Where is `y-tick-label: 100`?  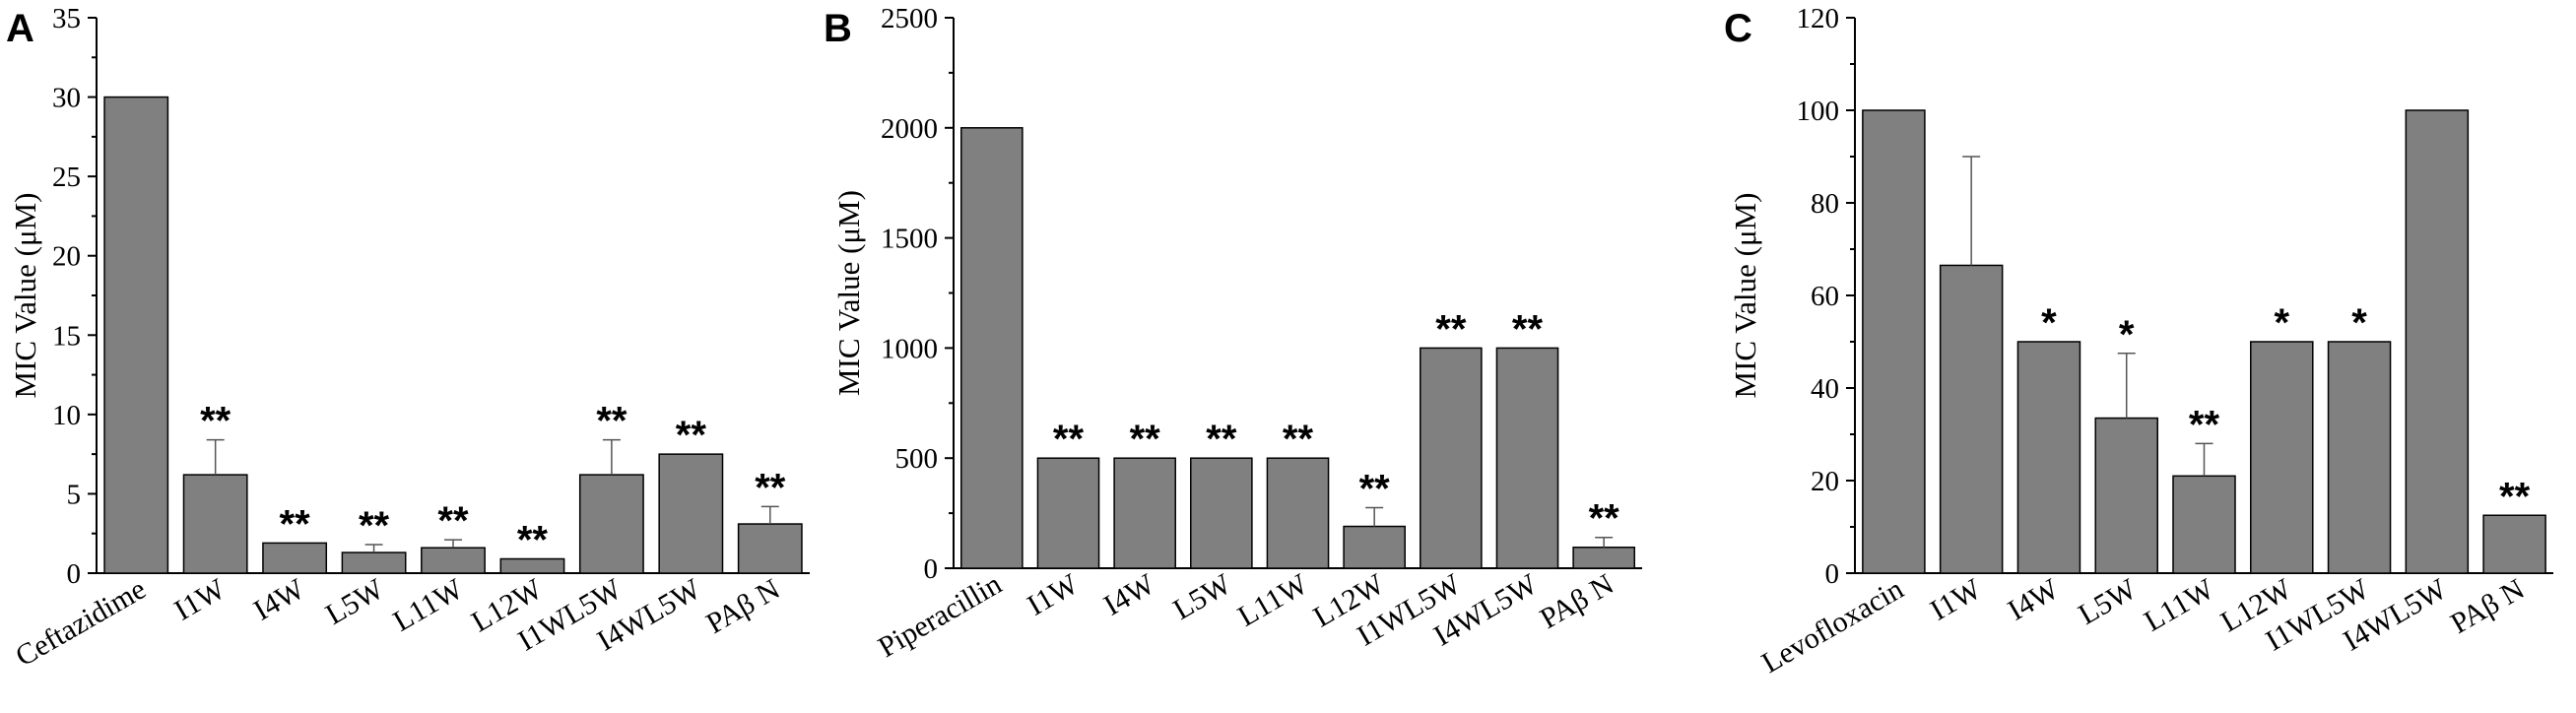
y-tick-label: 100 is located at coordinates (1819, 112).